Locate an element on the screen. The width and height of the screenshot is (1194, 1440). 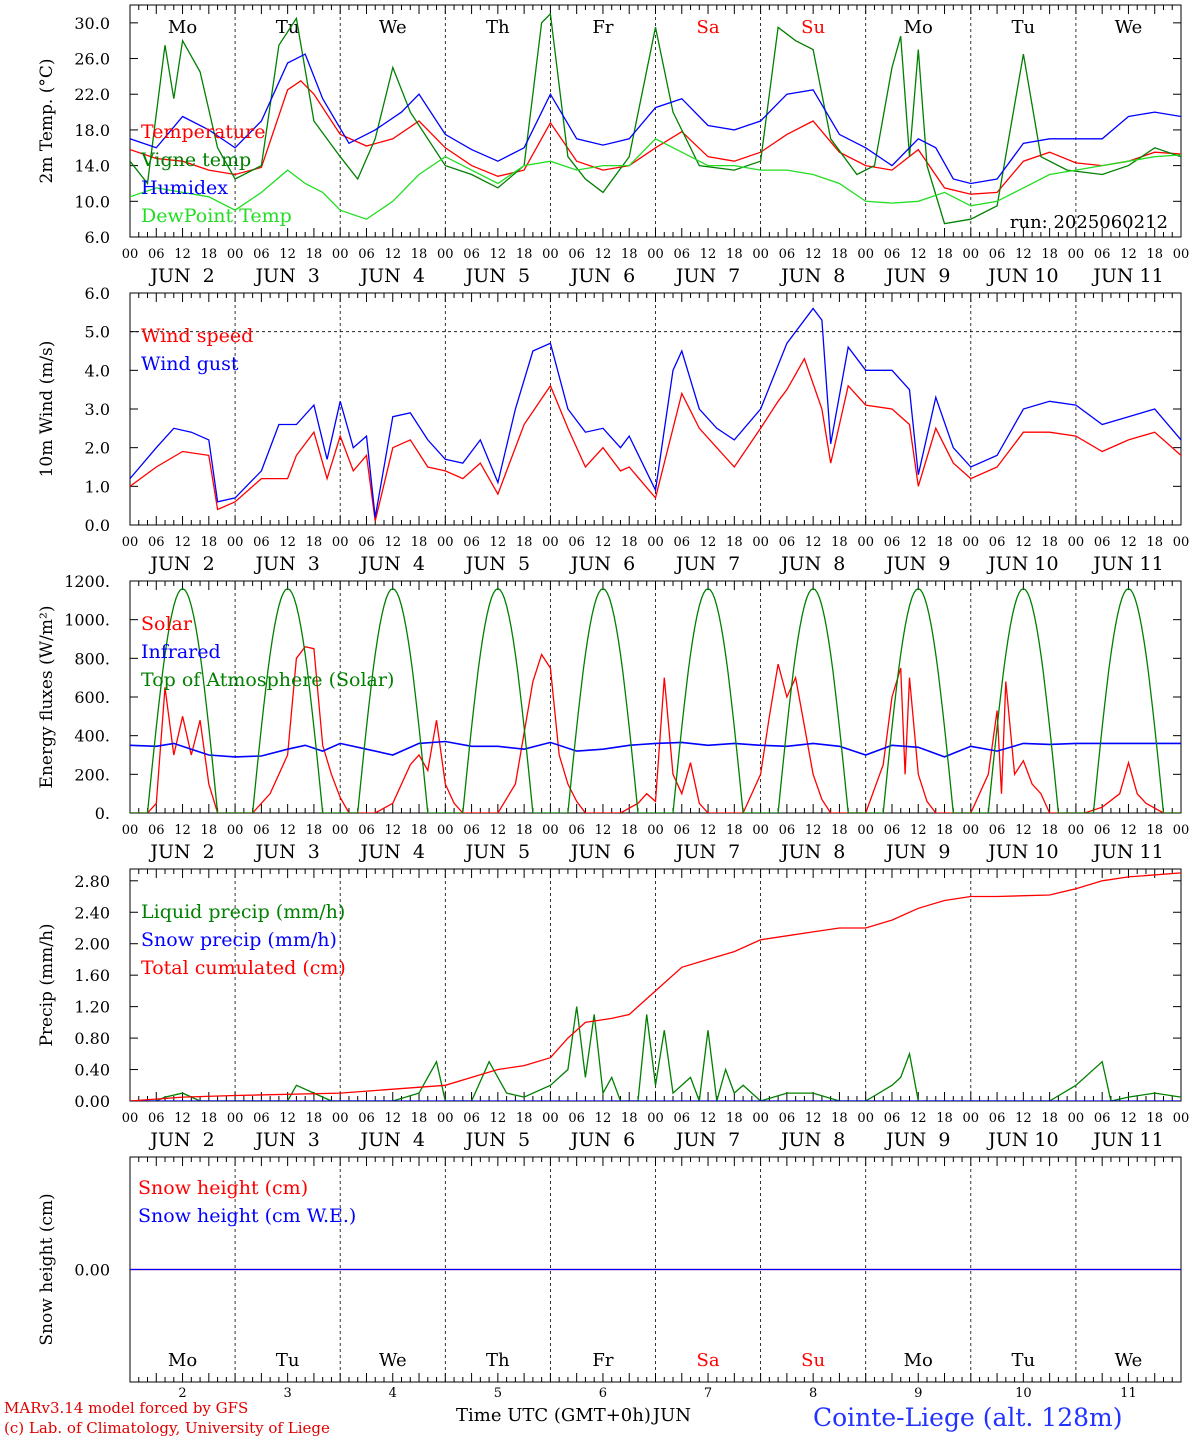
y-tick-label: 4.0 is located at coordinates (97, 370).